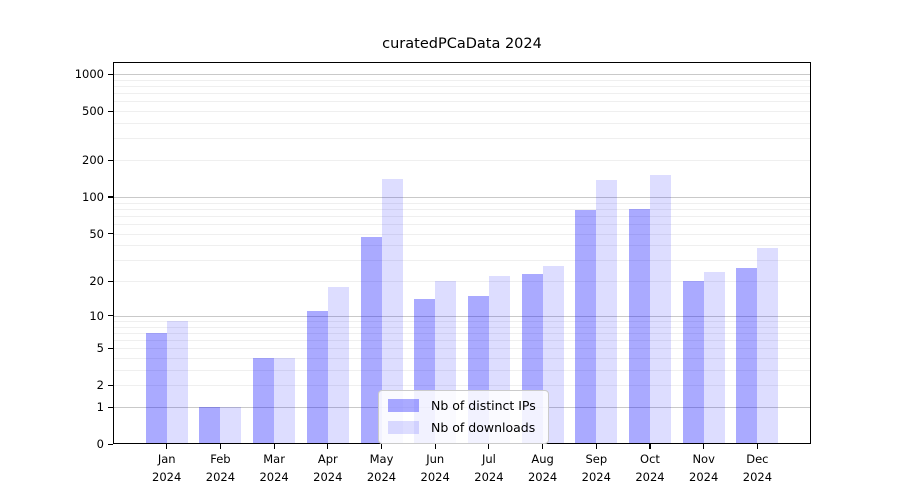 The image size is (900, 500). What do you see at coordinates (483, 427) in the screenshot?
I see `legend-label-downloads: Nb of downloads` at bounding box center [483, 427].